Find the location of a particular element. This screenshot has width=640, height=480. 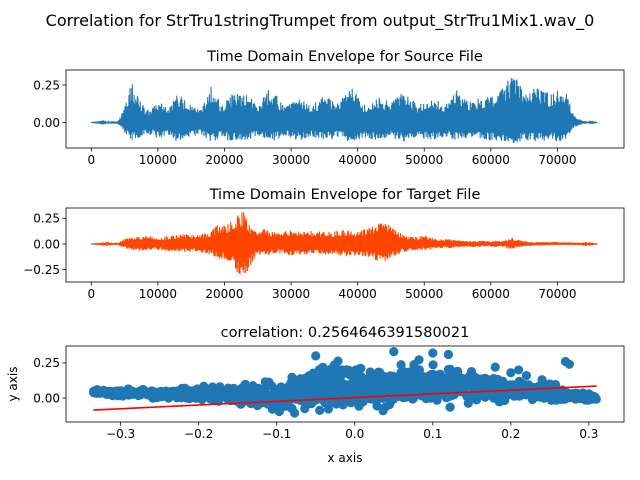

target-x-tick-label: 30000 is located at coordinates (291, 294).